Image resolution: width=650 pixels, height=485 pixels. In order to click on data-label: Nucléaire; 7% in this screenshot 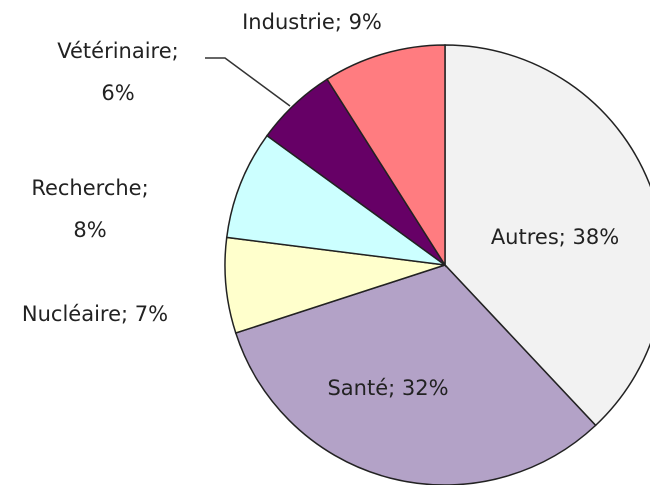, I will do `click(95, 314)`.